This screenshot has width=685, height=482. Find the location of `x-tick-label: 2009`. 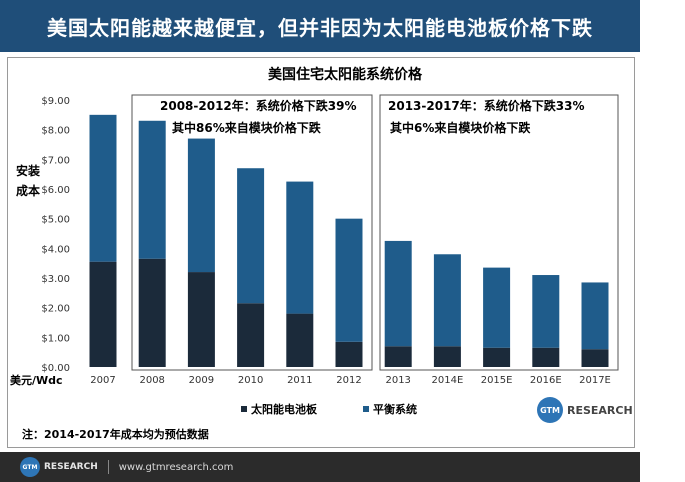

x-tick-label: 2009 is located at coordinates (201, 380).